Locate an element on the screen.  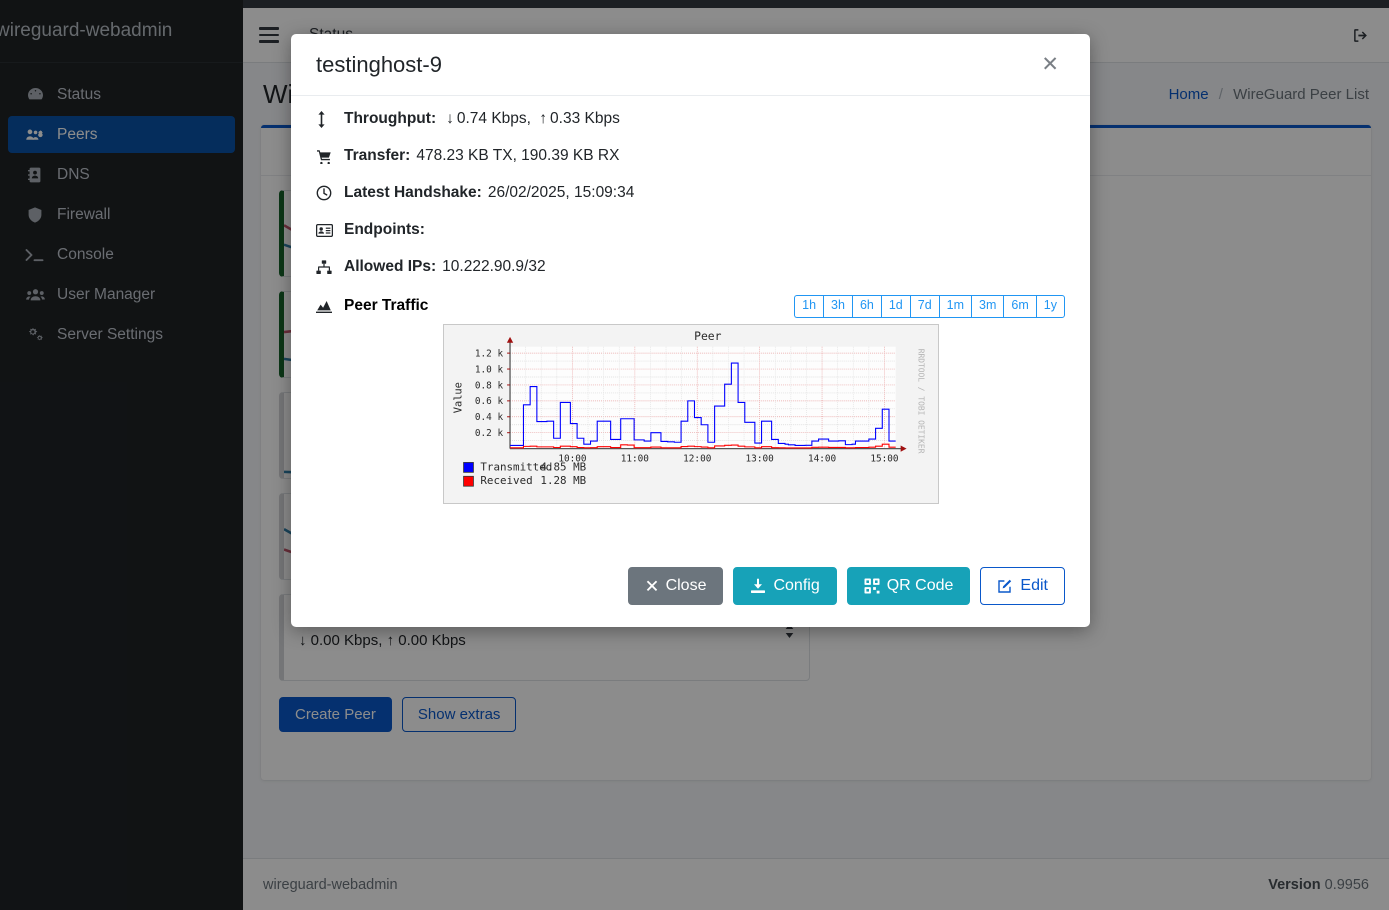
footer-left-label: wireguard-webadmin is located at coordinates (330, 884).